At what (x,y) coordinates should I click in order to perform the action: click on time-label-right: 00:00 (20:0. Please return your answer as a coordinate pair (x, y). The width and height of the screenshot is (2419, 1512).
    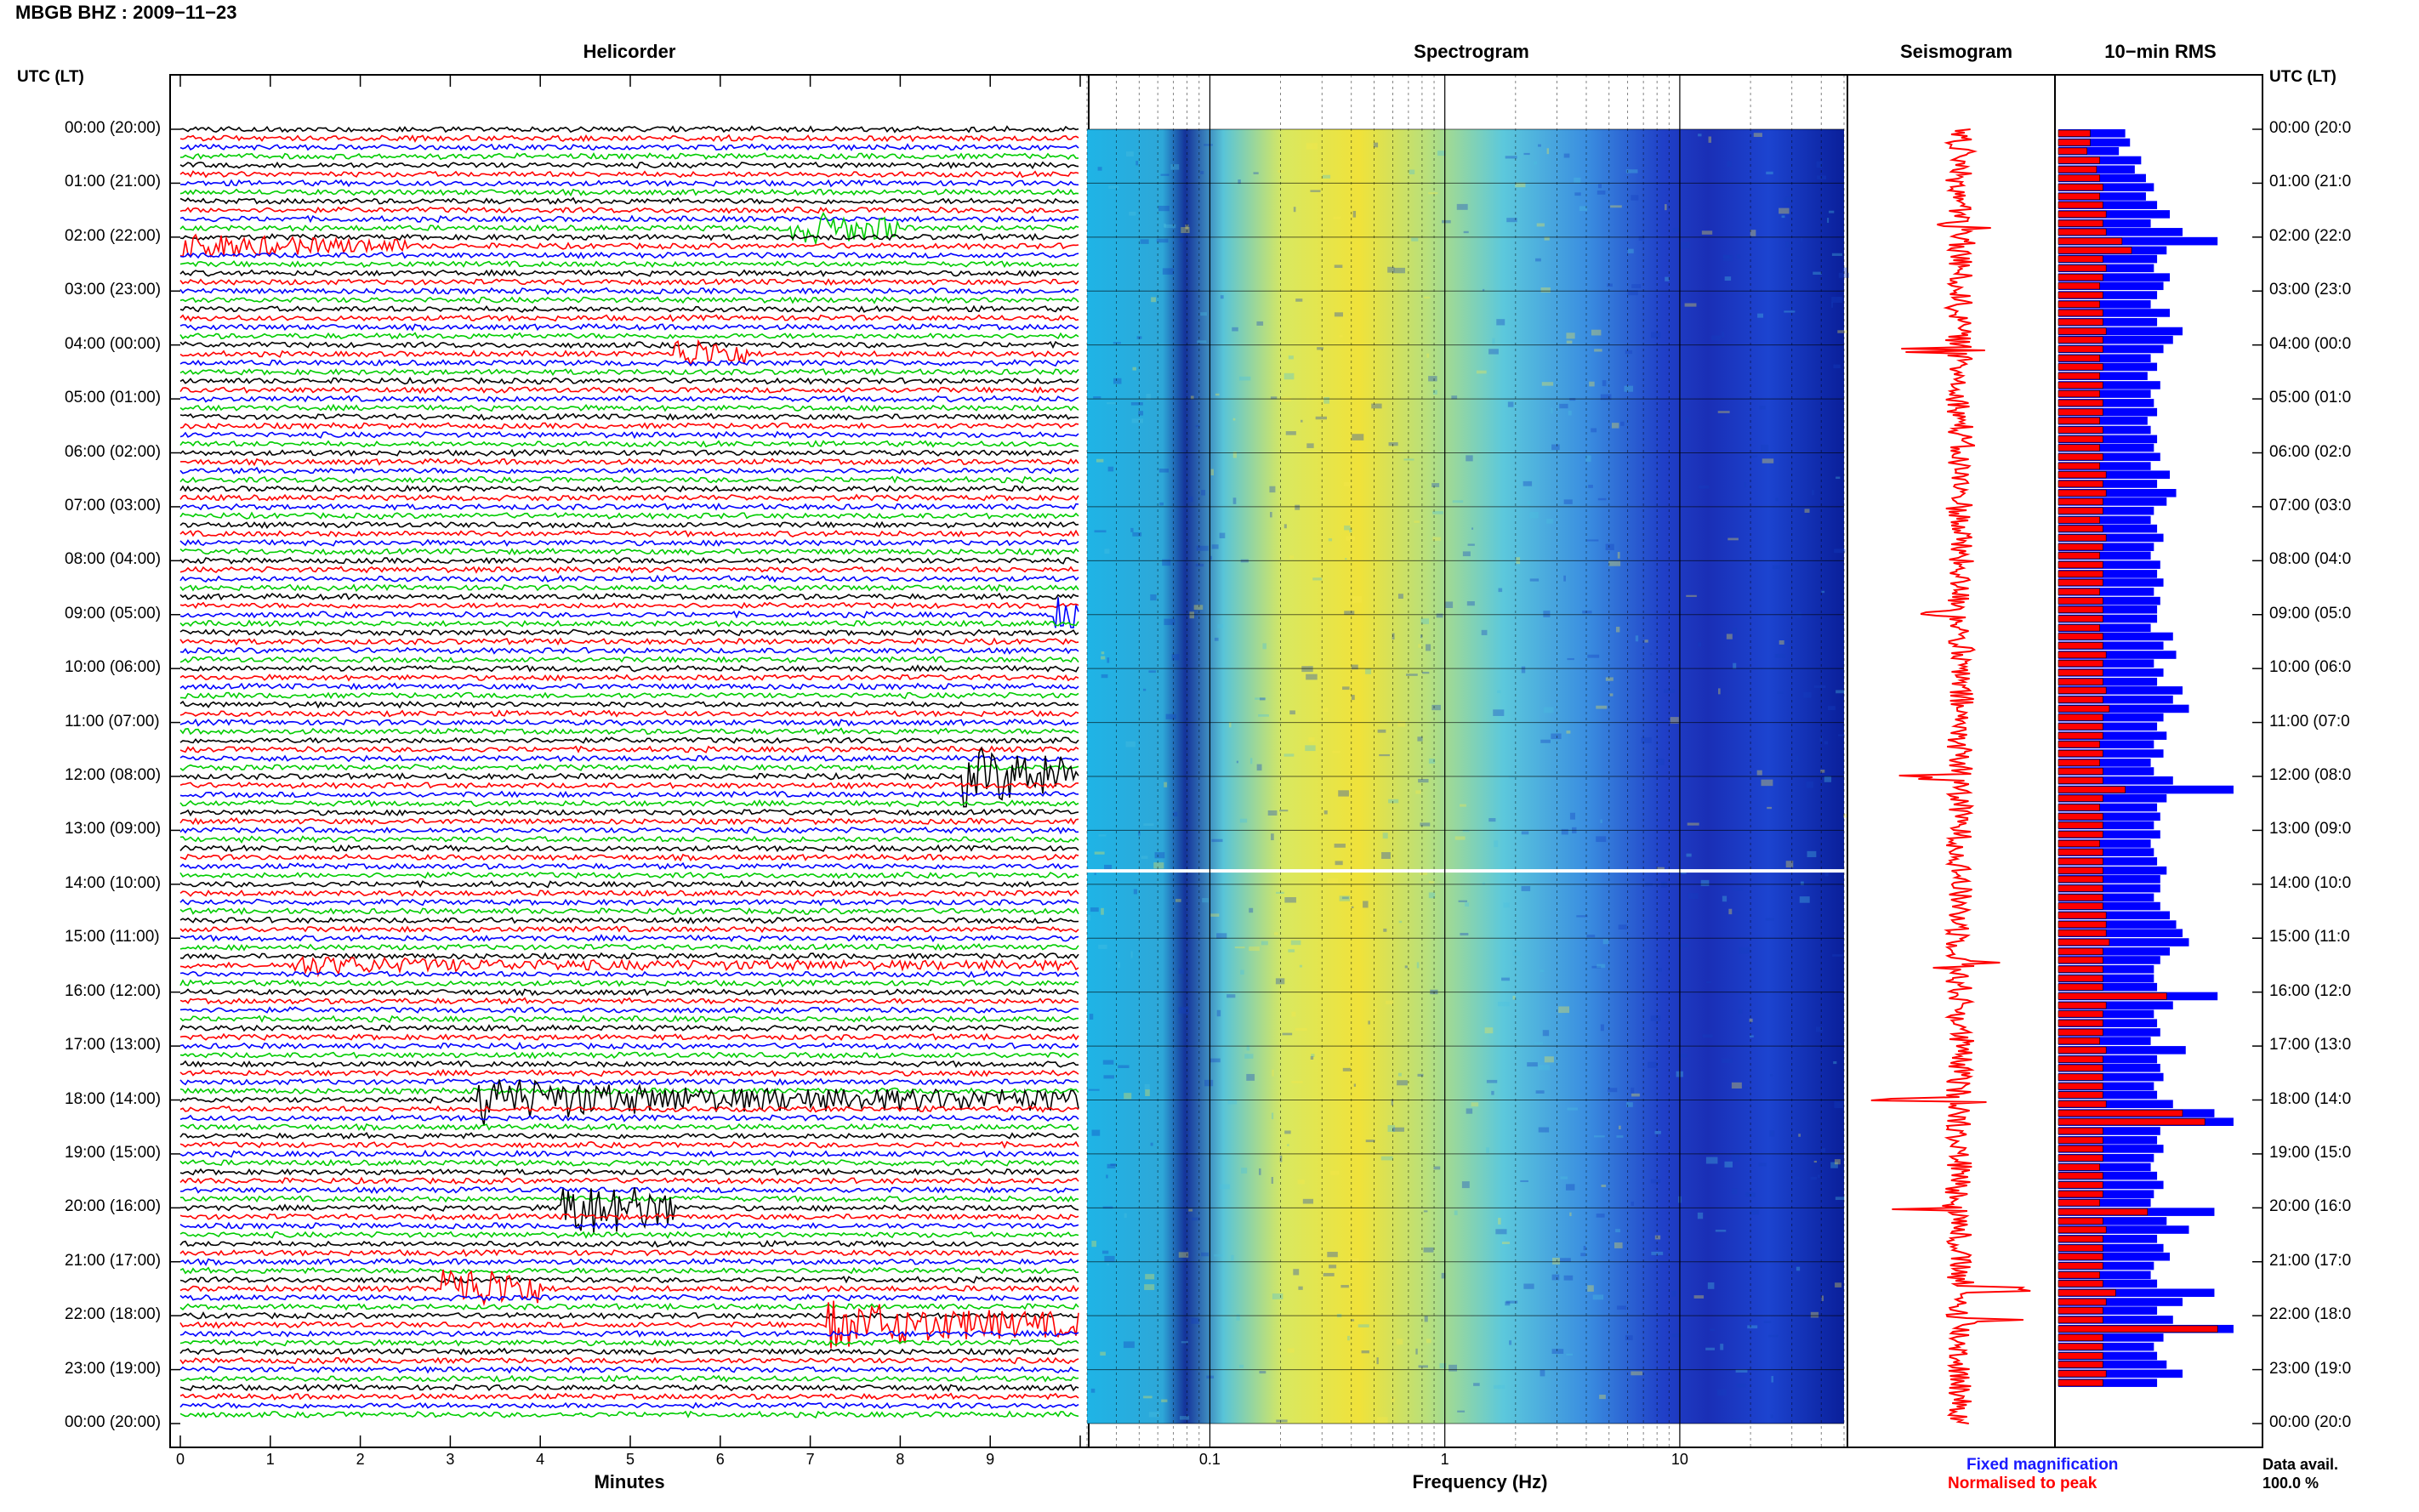
    Looking at the image, I should click on (2310, 1422).